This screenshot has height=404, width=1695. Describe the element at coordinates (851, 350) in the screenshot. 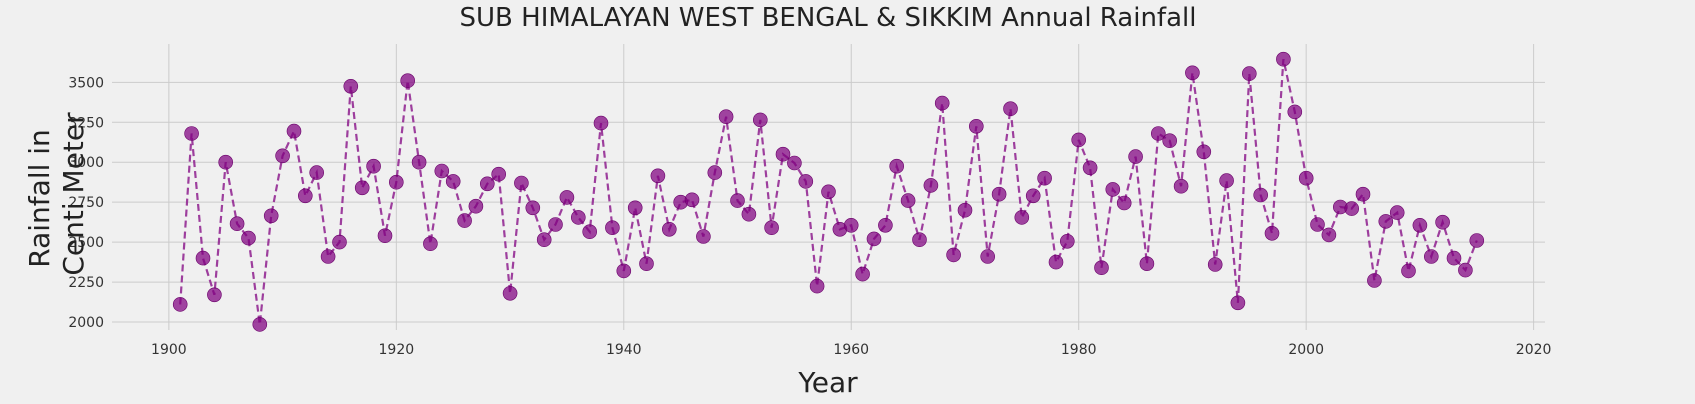

I see `x-tick-labels: 1900 1920 1940 1960 1980 2000 2020` at that location.